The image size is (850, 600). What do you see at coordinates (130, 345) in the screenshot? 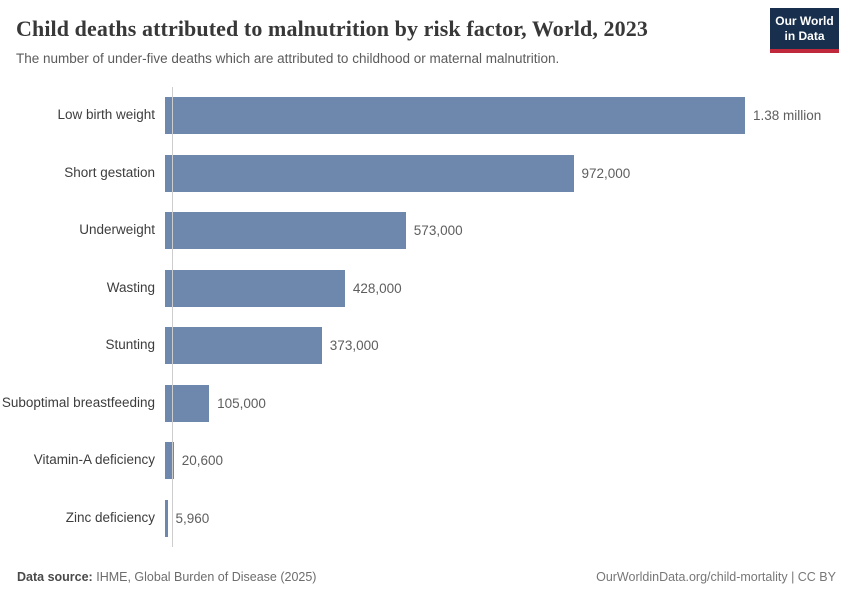
I see `category-label: Stunting` at bounding box center [130, 345].